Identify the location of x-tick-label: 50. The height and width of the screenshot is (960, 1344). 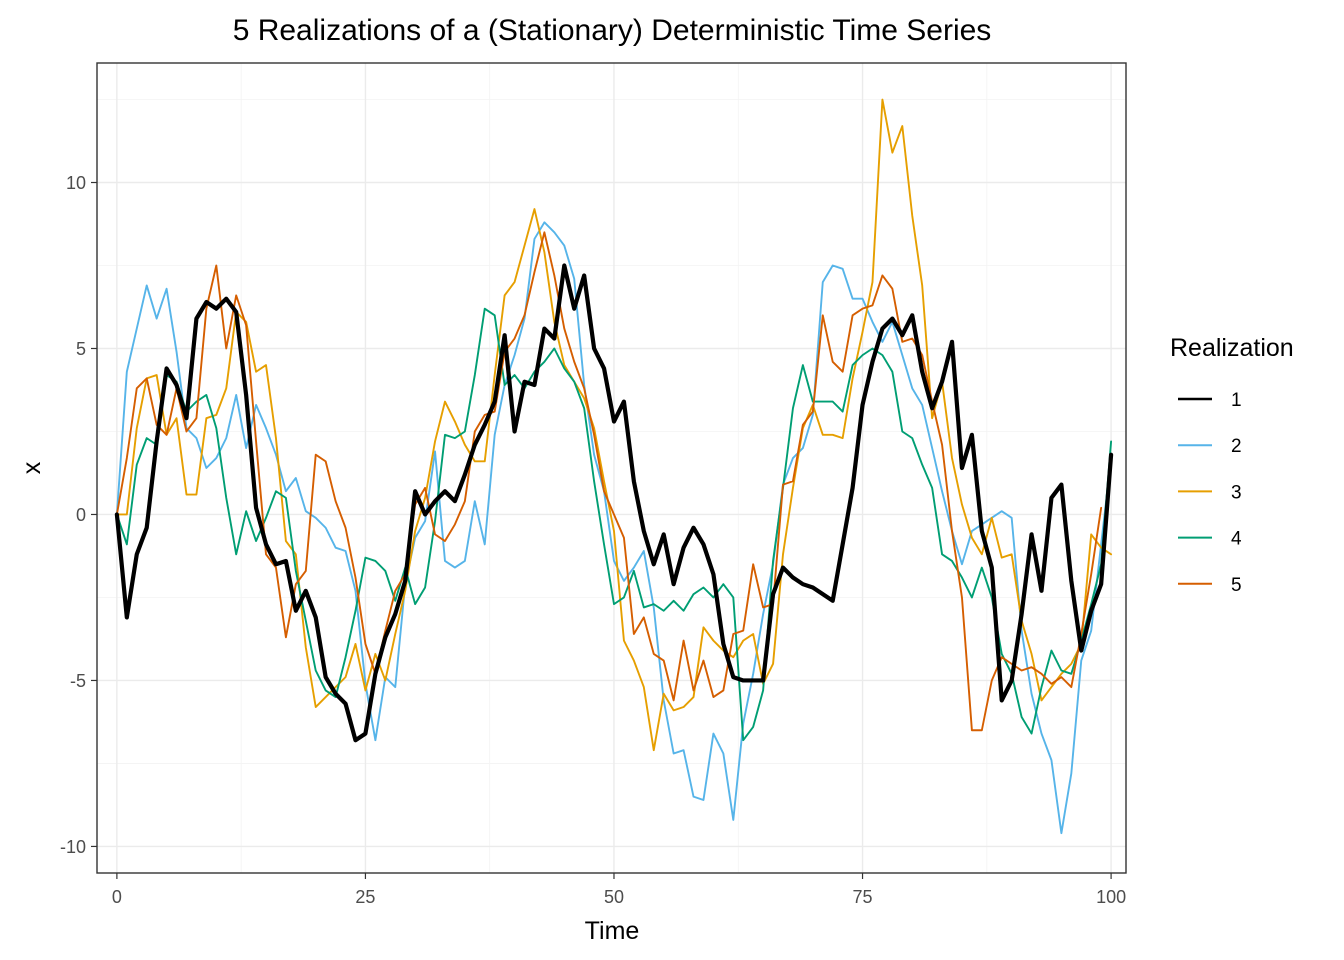
(614, 897).